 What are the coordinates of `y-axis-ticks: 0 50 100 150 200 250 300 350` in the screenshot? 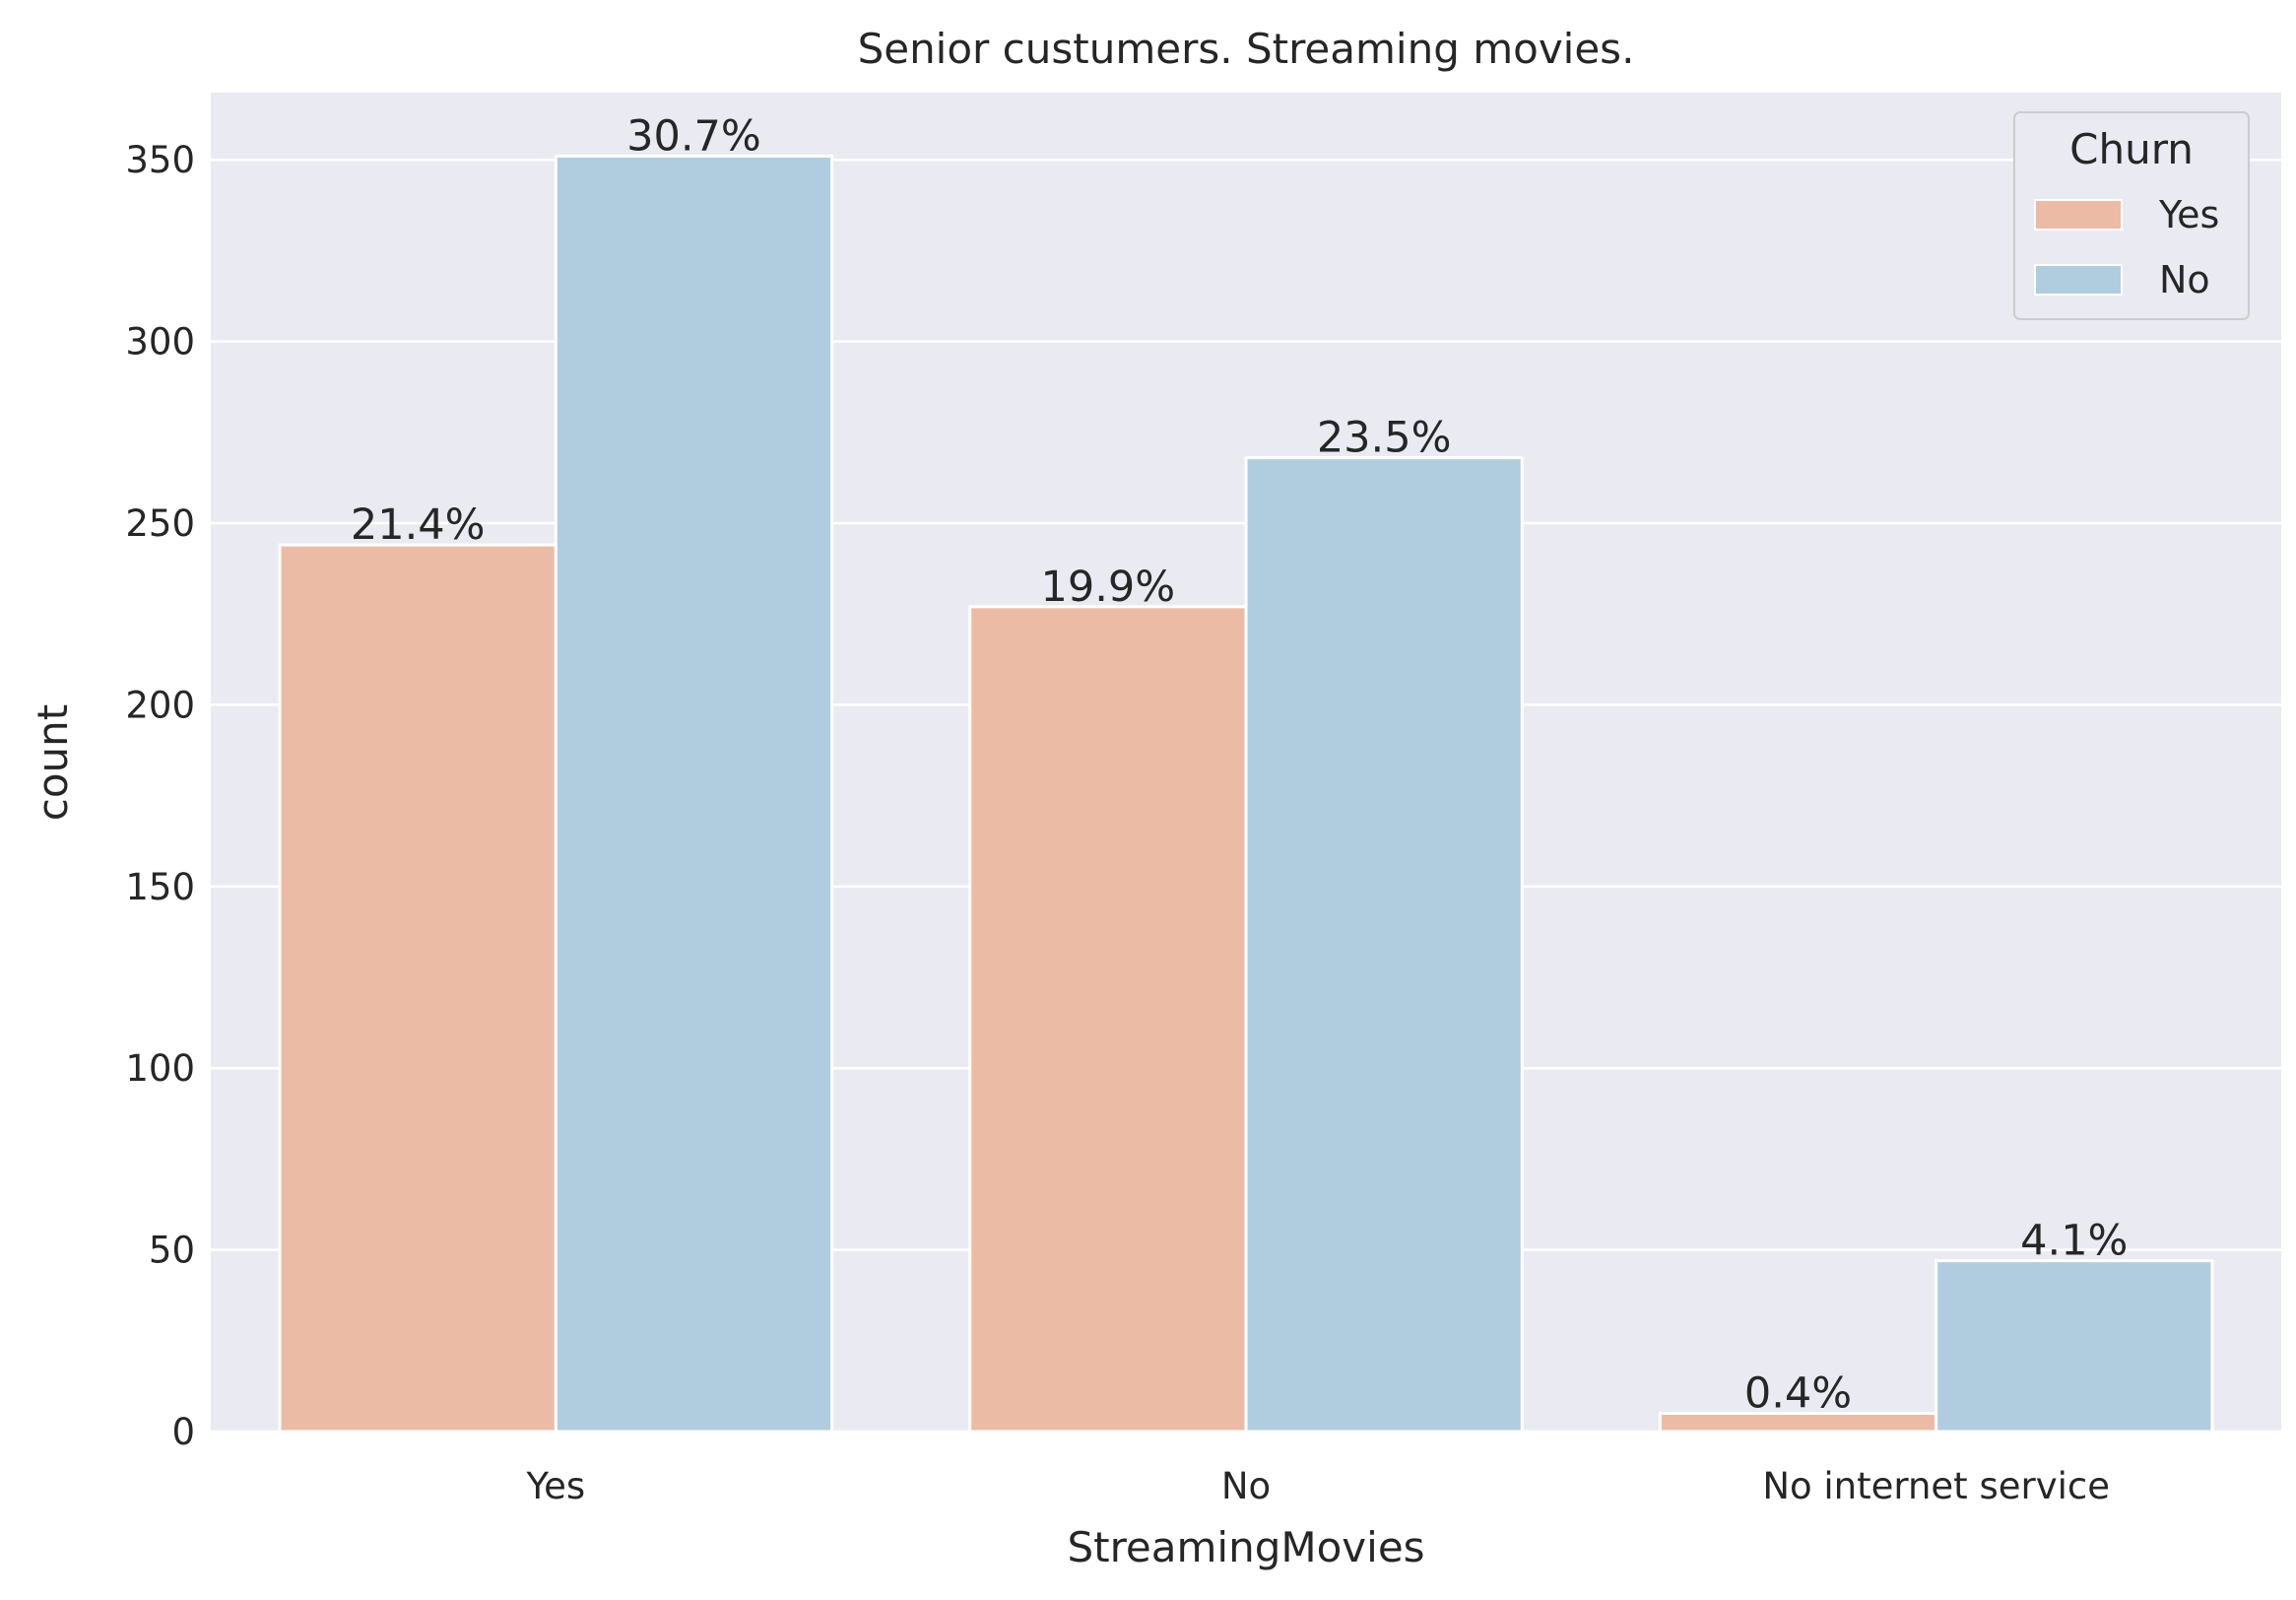 It's located at (160, 796).